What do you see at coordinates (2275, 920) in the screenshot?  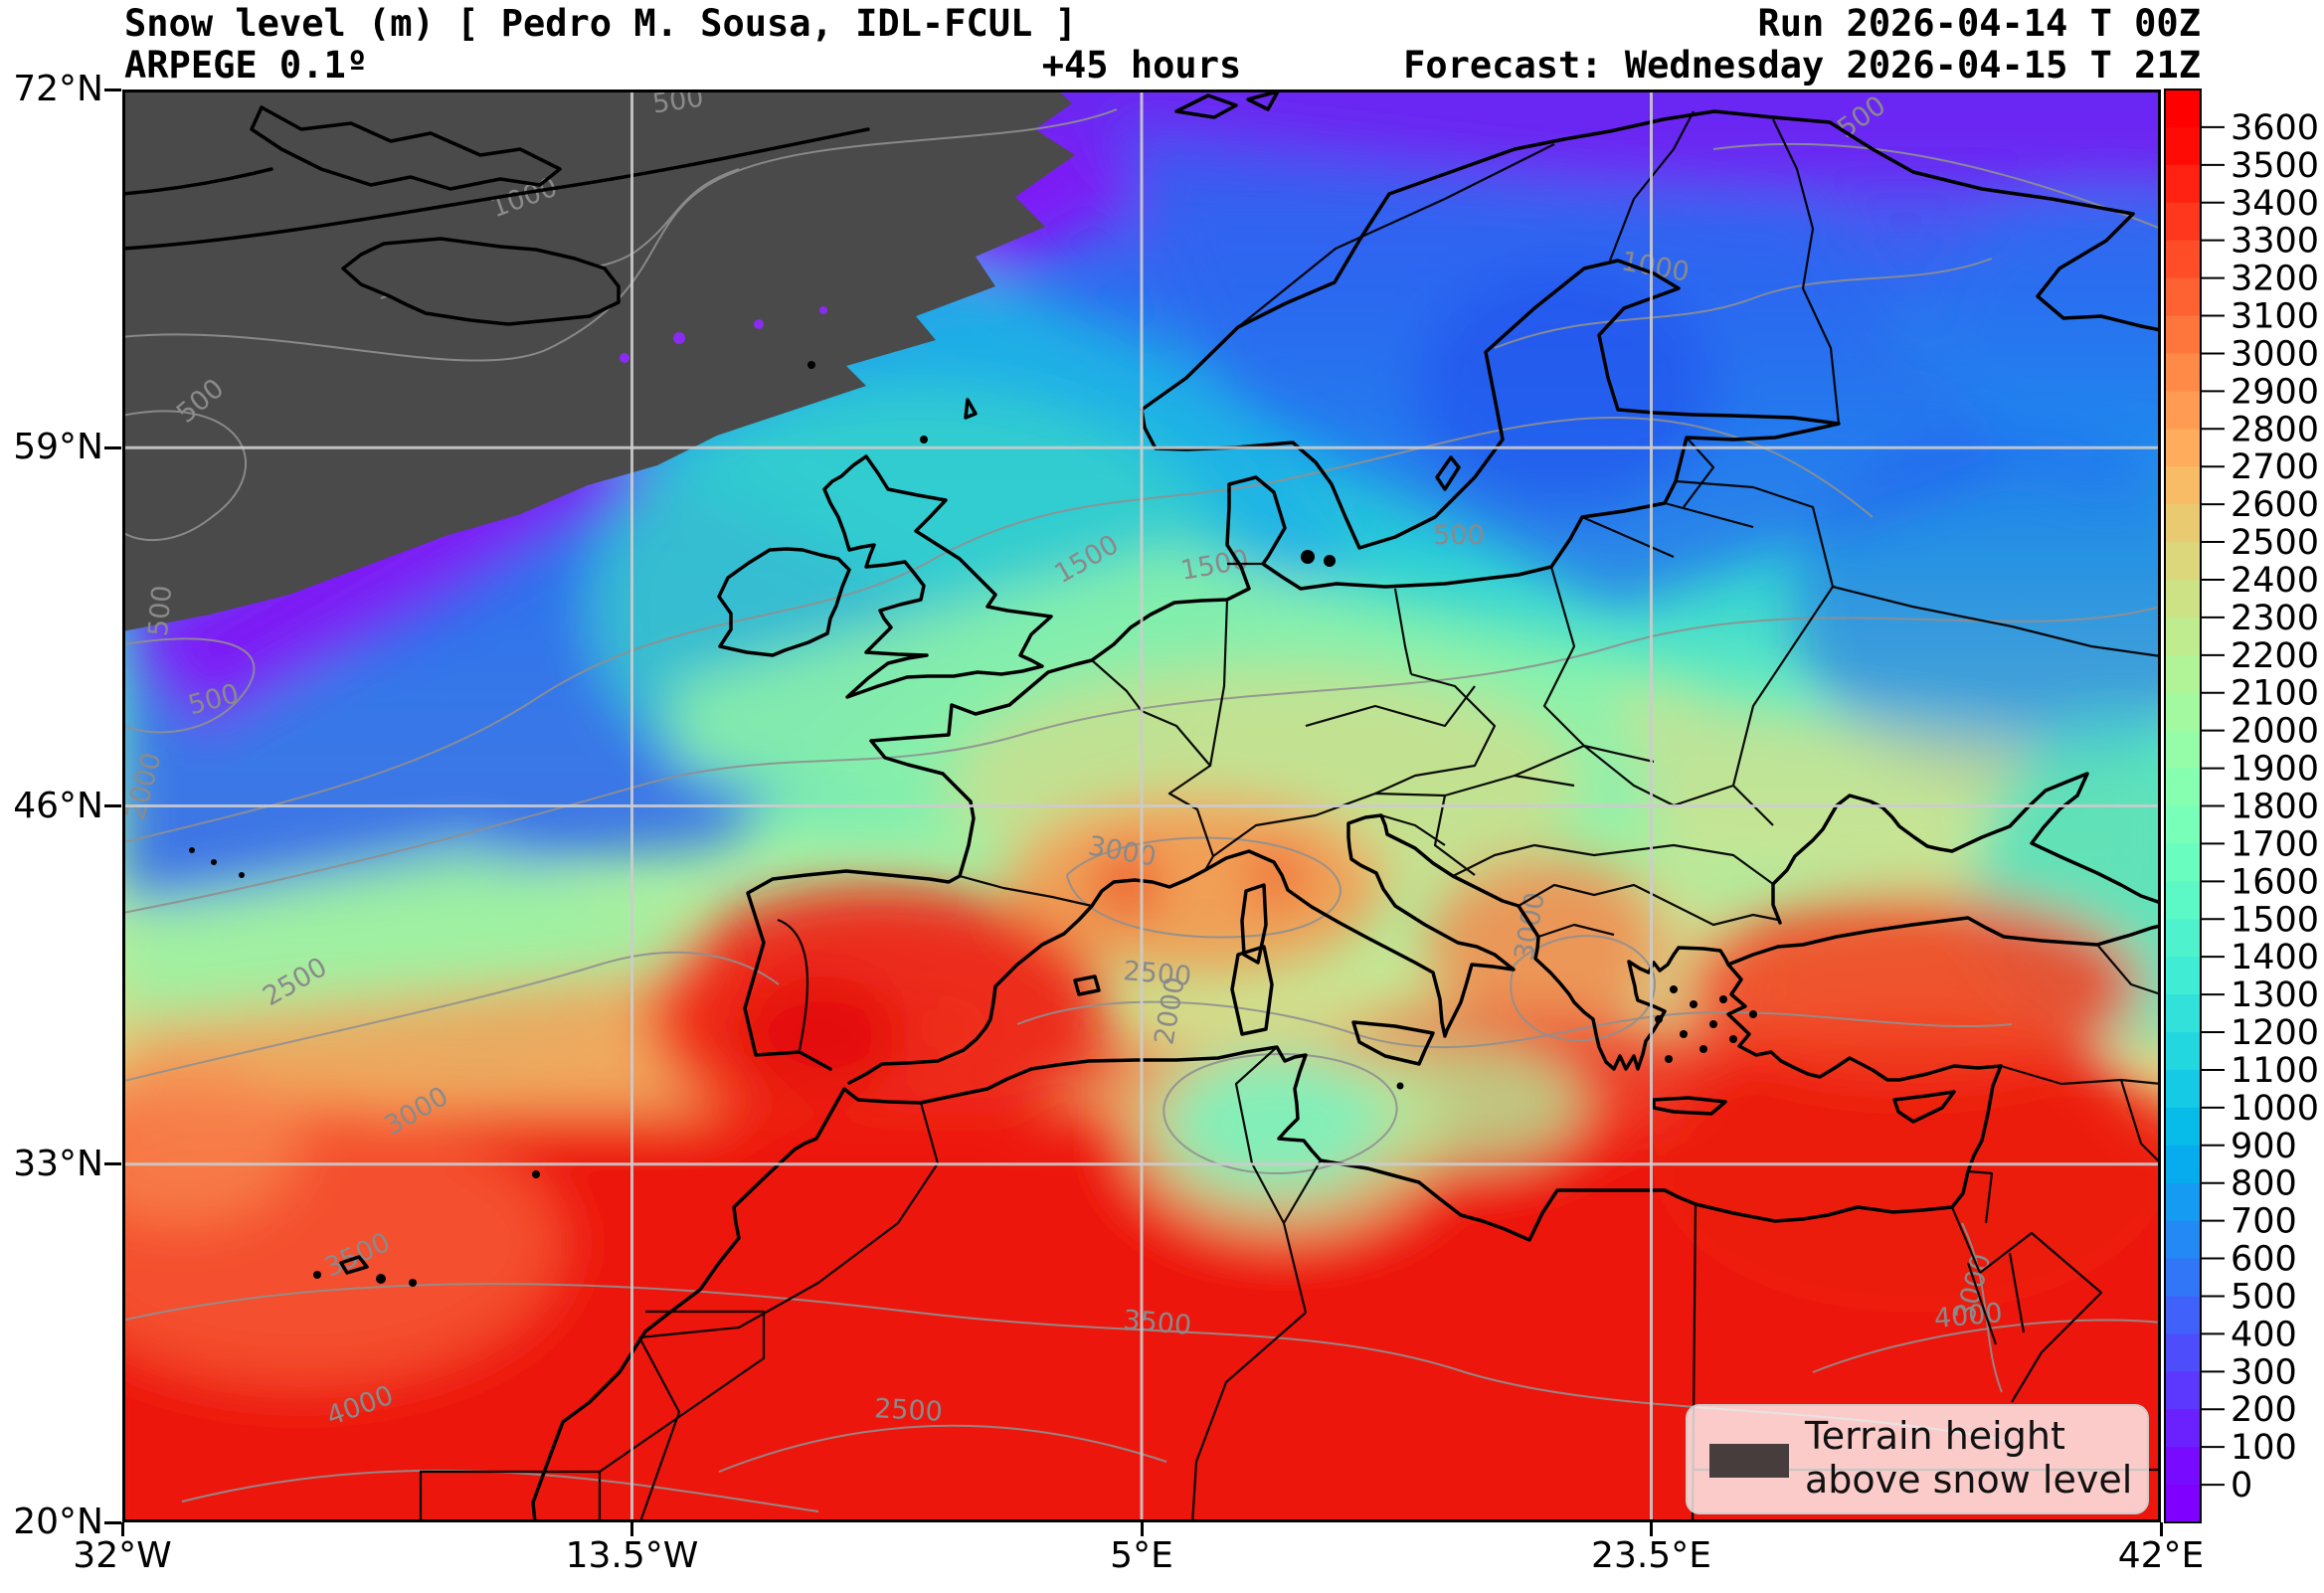 I see `colorbar-tick-label: 1500` at bounding box center [2275, 920].